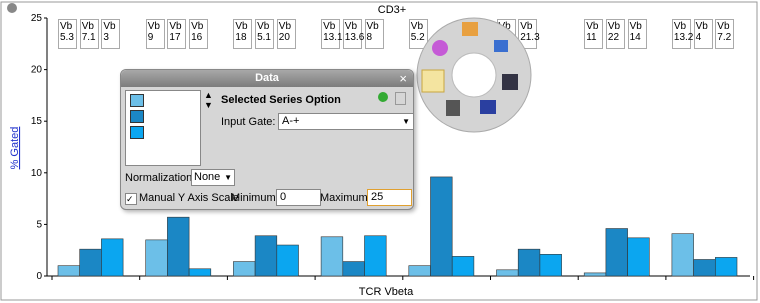 The image size is (760, 303). What do you see at coordinates (353, 34) in the screenshot?
I see `category-label: Vb 13.6` at bounding box center [353, 34].